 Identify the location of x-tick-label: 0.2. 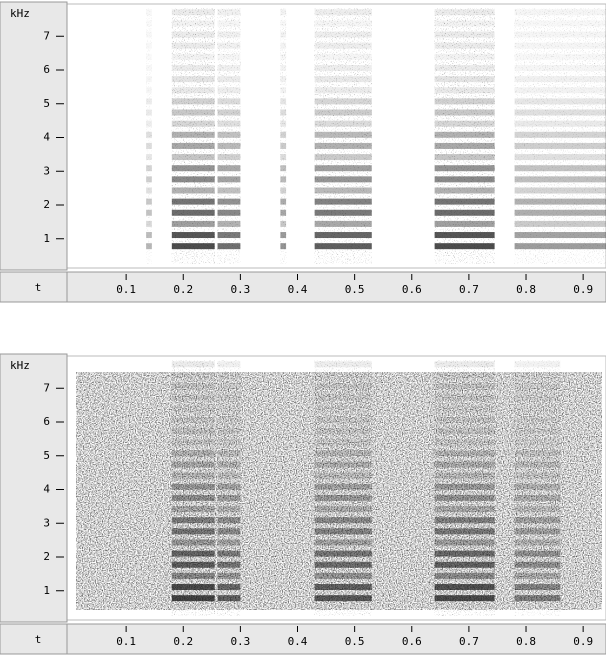
(183, 641).